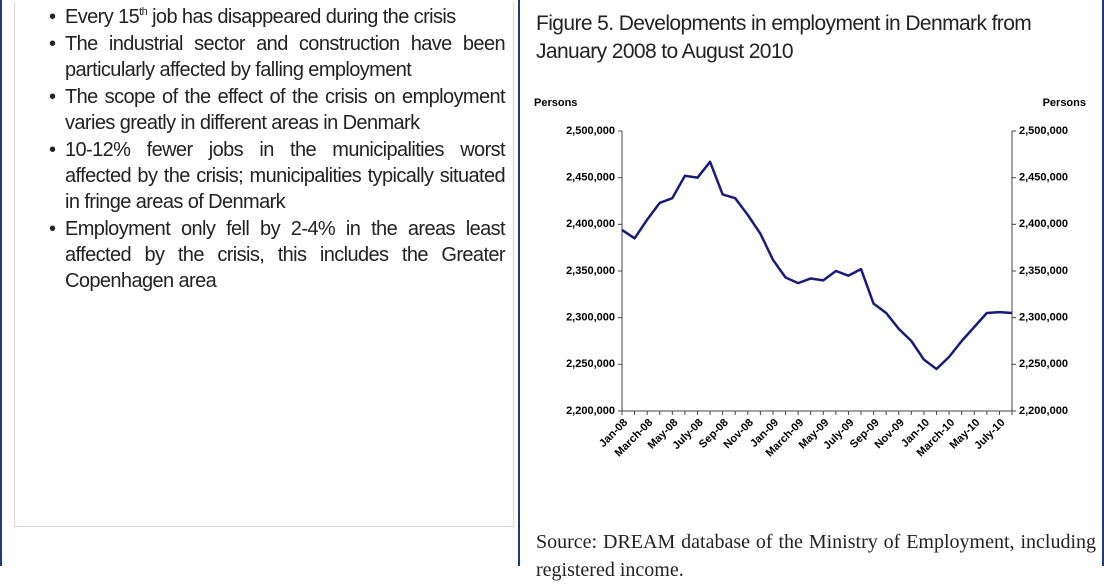 The width and height of the screenshot is (1104, 584). What do you see at coordinates (817, 265) in the screenshot?
I see `line-series` at bounding box center [817, 265].